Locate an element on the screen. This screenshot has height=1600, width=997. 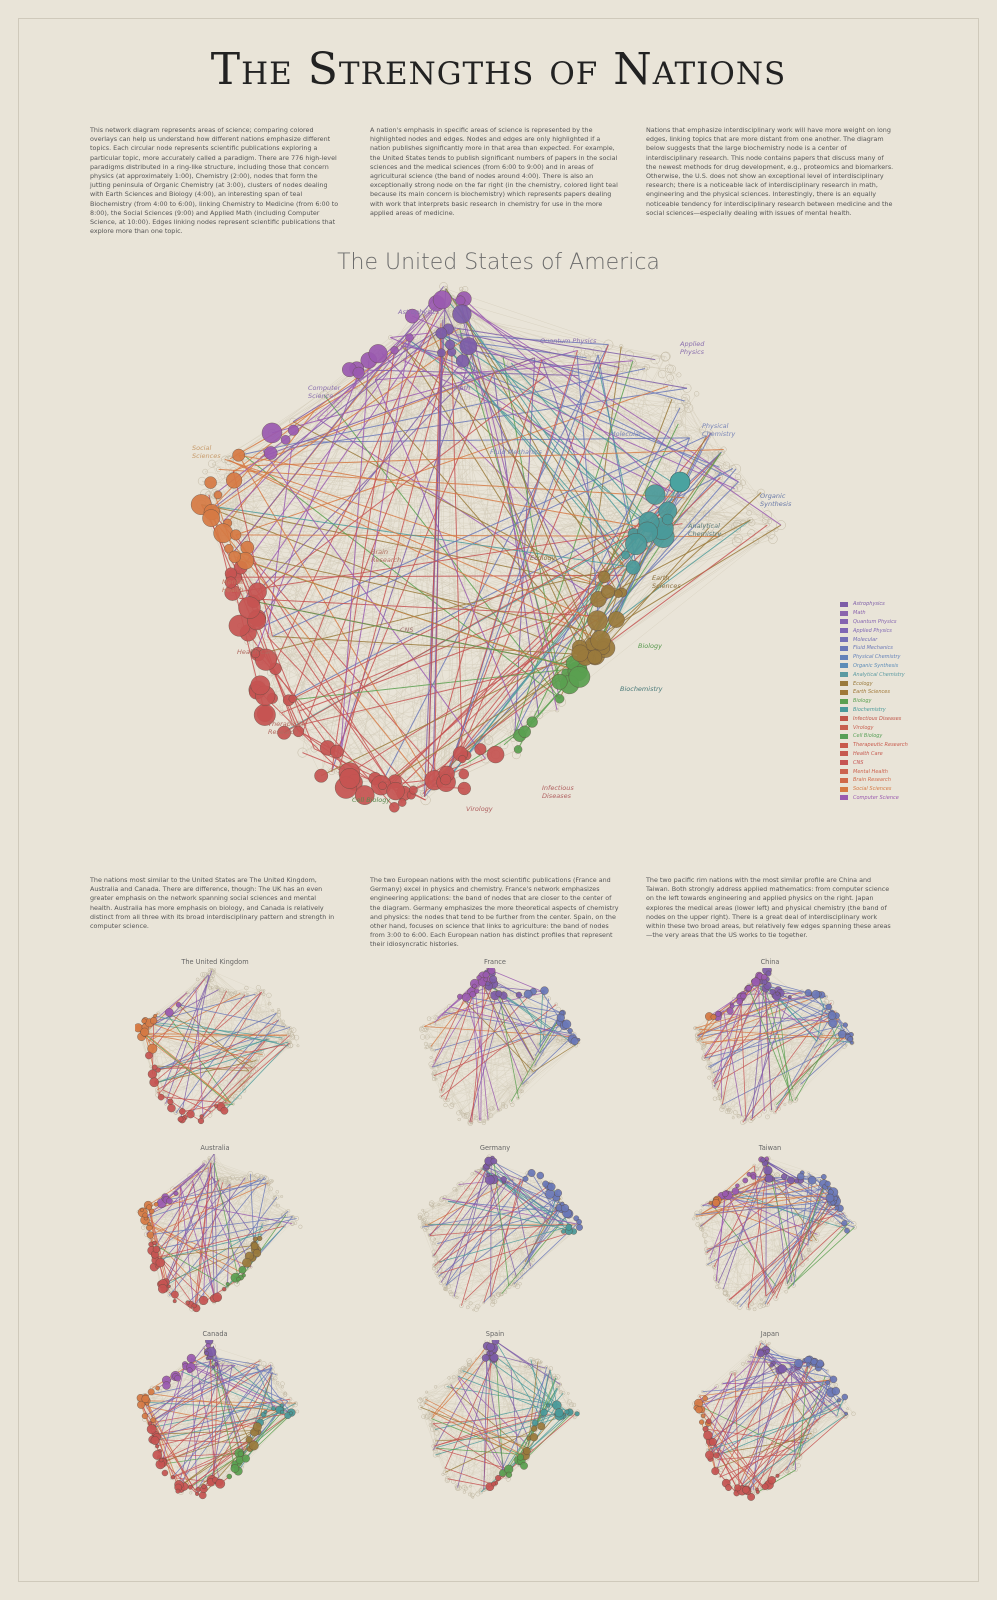
area-label-cns: CNS is located at coordinates (407, 630).